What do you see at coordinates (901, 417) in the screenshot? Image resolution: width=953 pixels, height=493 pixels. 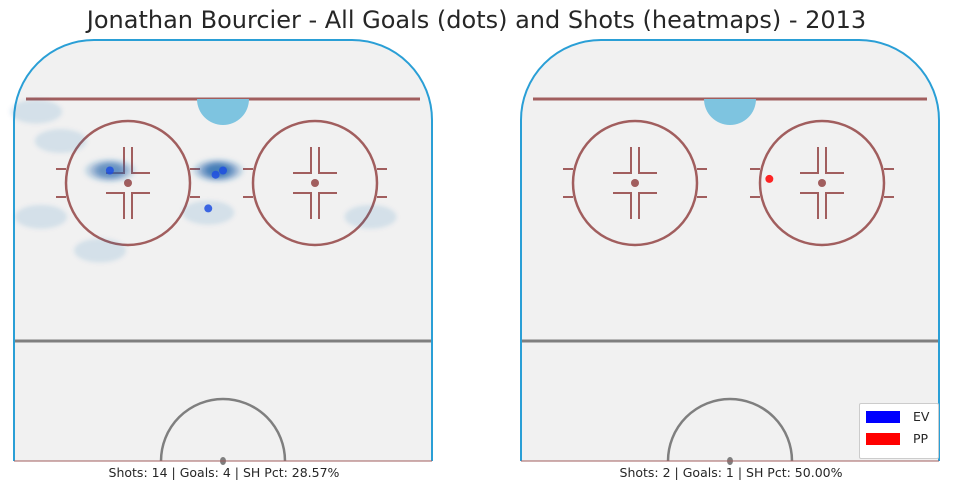 I see `legend-item-ev: EV` at bounding box center [901, 417].